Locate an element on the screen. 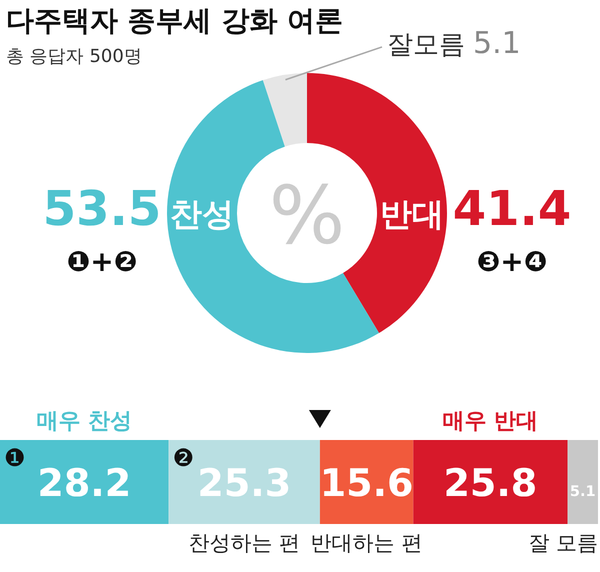 The image size is (600, 572). slice-label: 잘모름 is located at coordinates (426, 45).